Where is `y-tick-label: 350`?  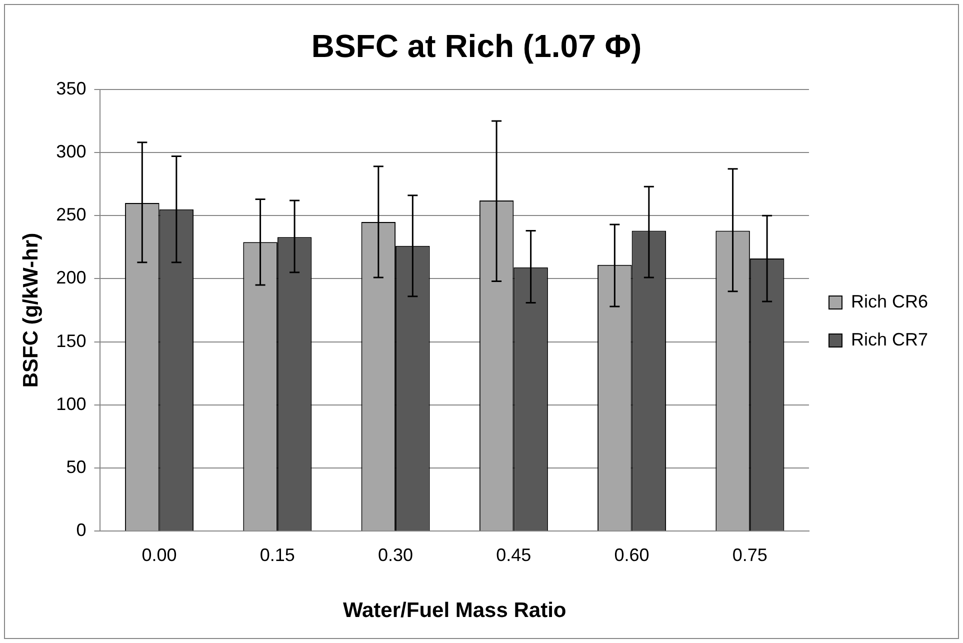 y-tick-label: 350 is located at coordinates (71, 88).